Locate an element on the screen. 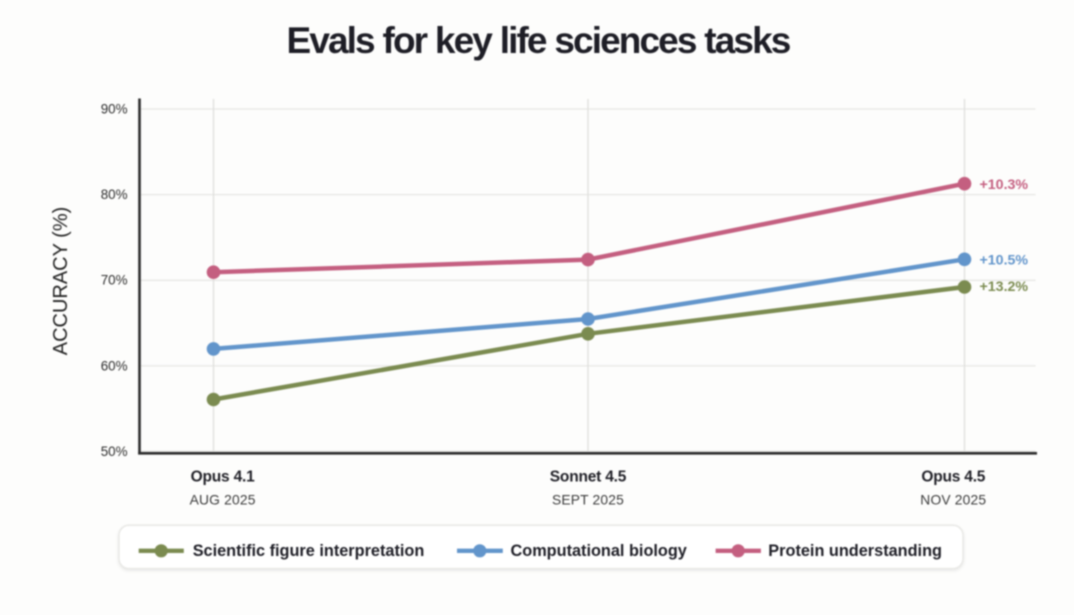  svg-text: Opus 4.1 is located at coordinates (223, 477).